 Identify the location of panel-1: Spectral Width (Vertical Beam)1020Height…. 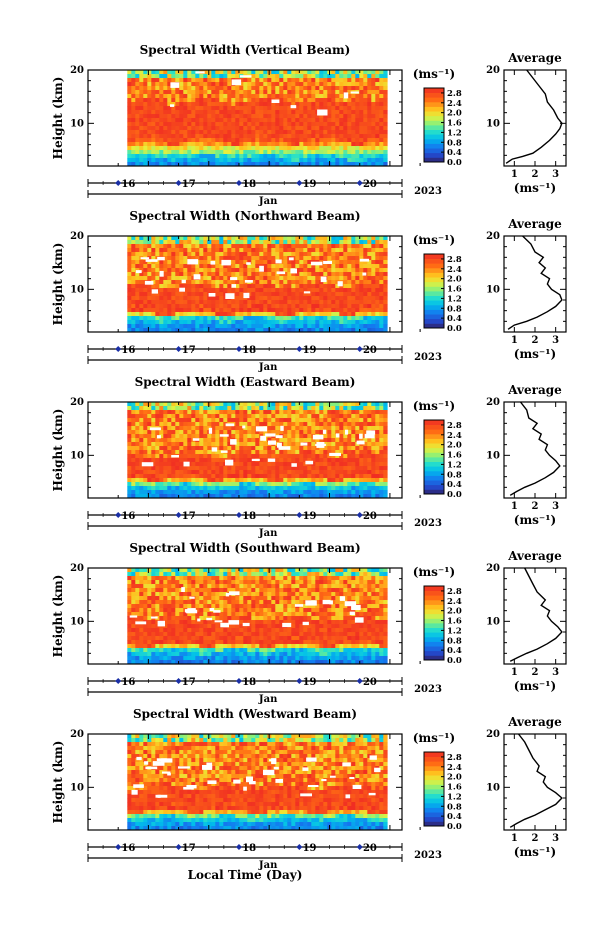
(309, 125).